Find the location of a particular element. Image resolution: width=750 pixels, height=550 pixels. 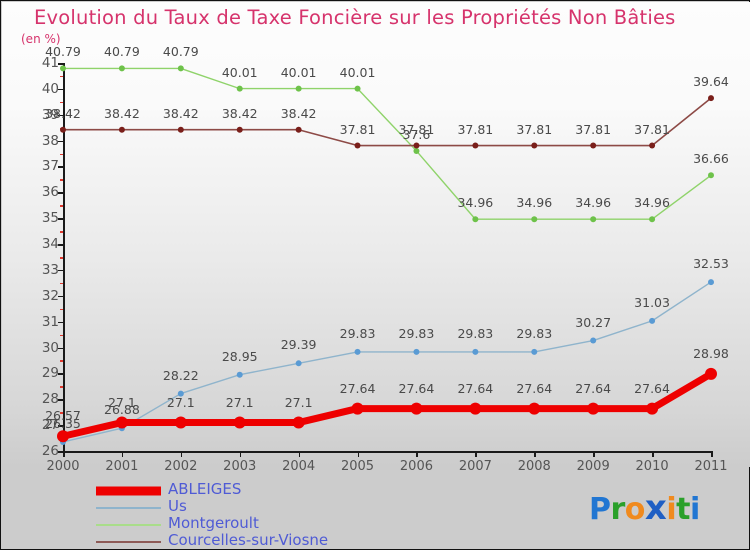

series-line is located at coordinates (387, 122).